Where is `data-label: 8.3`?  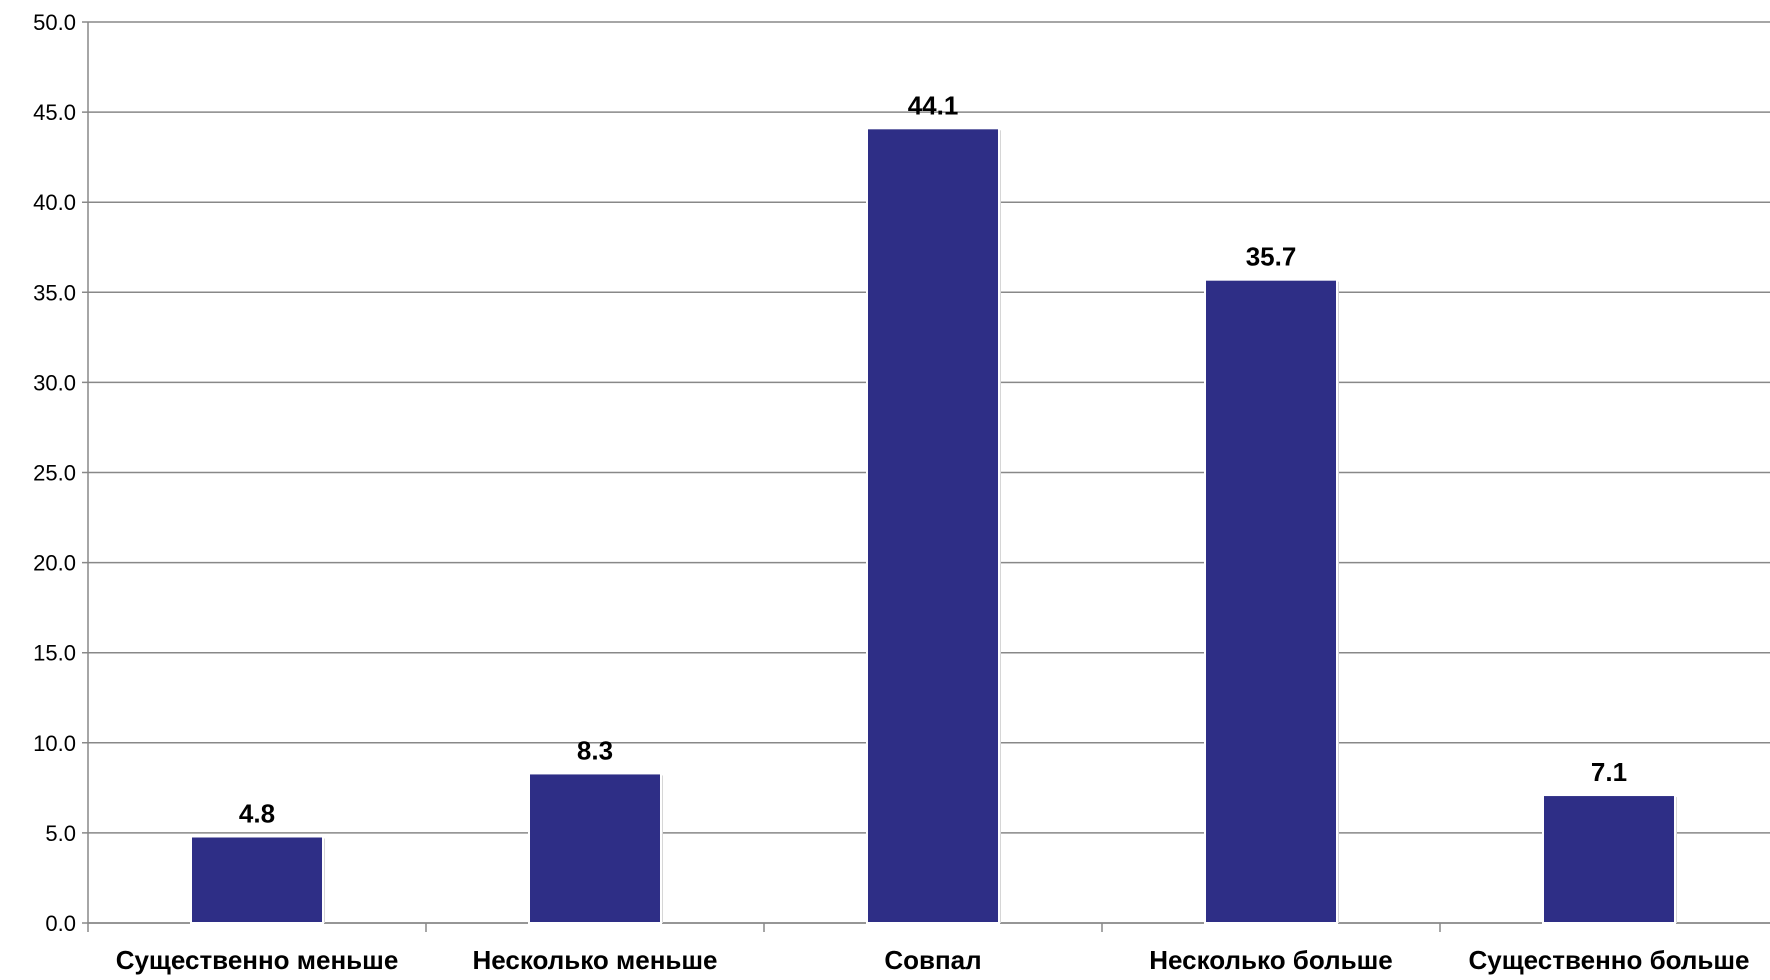 data-label: 8.3 is located at coordinates (595, 750).